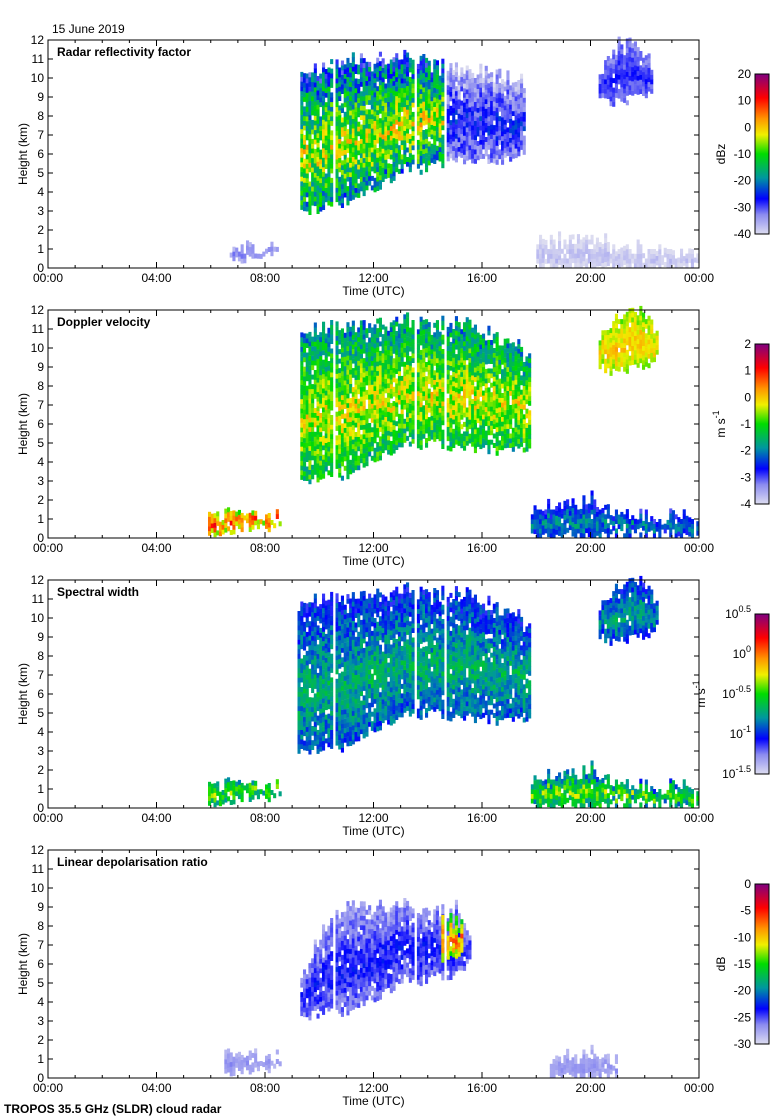  Describe the element at coordinates (156, 278) in the screenshot. I see `x-tick-label: 04:00` at that location.